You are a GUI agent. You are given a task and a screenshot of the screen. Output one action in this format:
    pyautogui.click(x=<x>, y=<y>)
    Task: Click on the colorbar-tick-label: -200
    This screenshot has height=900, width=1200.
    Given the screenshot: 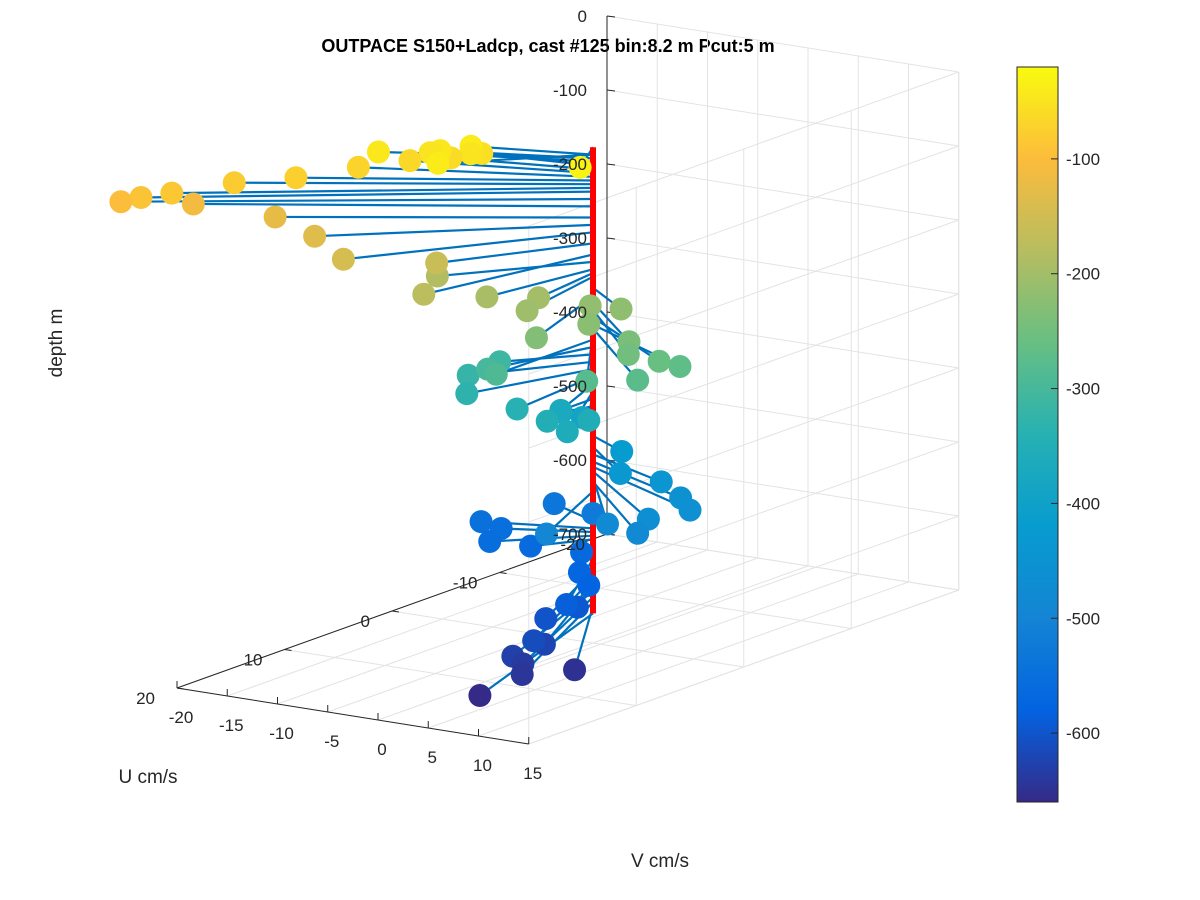 What is the action you would take?
    pyautogui.click(x=1083, y=274)
    